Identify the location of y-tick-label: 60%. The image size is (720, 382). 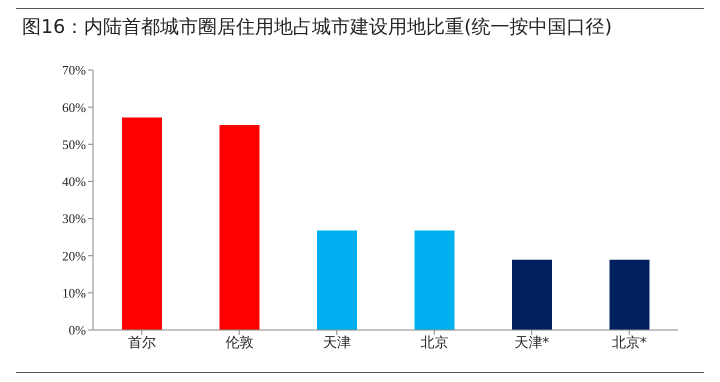
(74, 107).